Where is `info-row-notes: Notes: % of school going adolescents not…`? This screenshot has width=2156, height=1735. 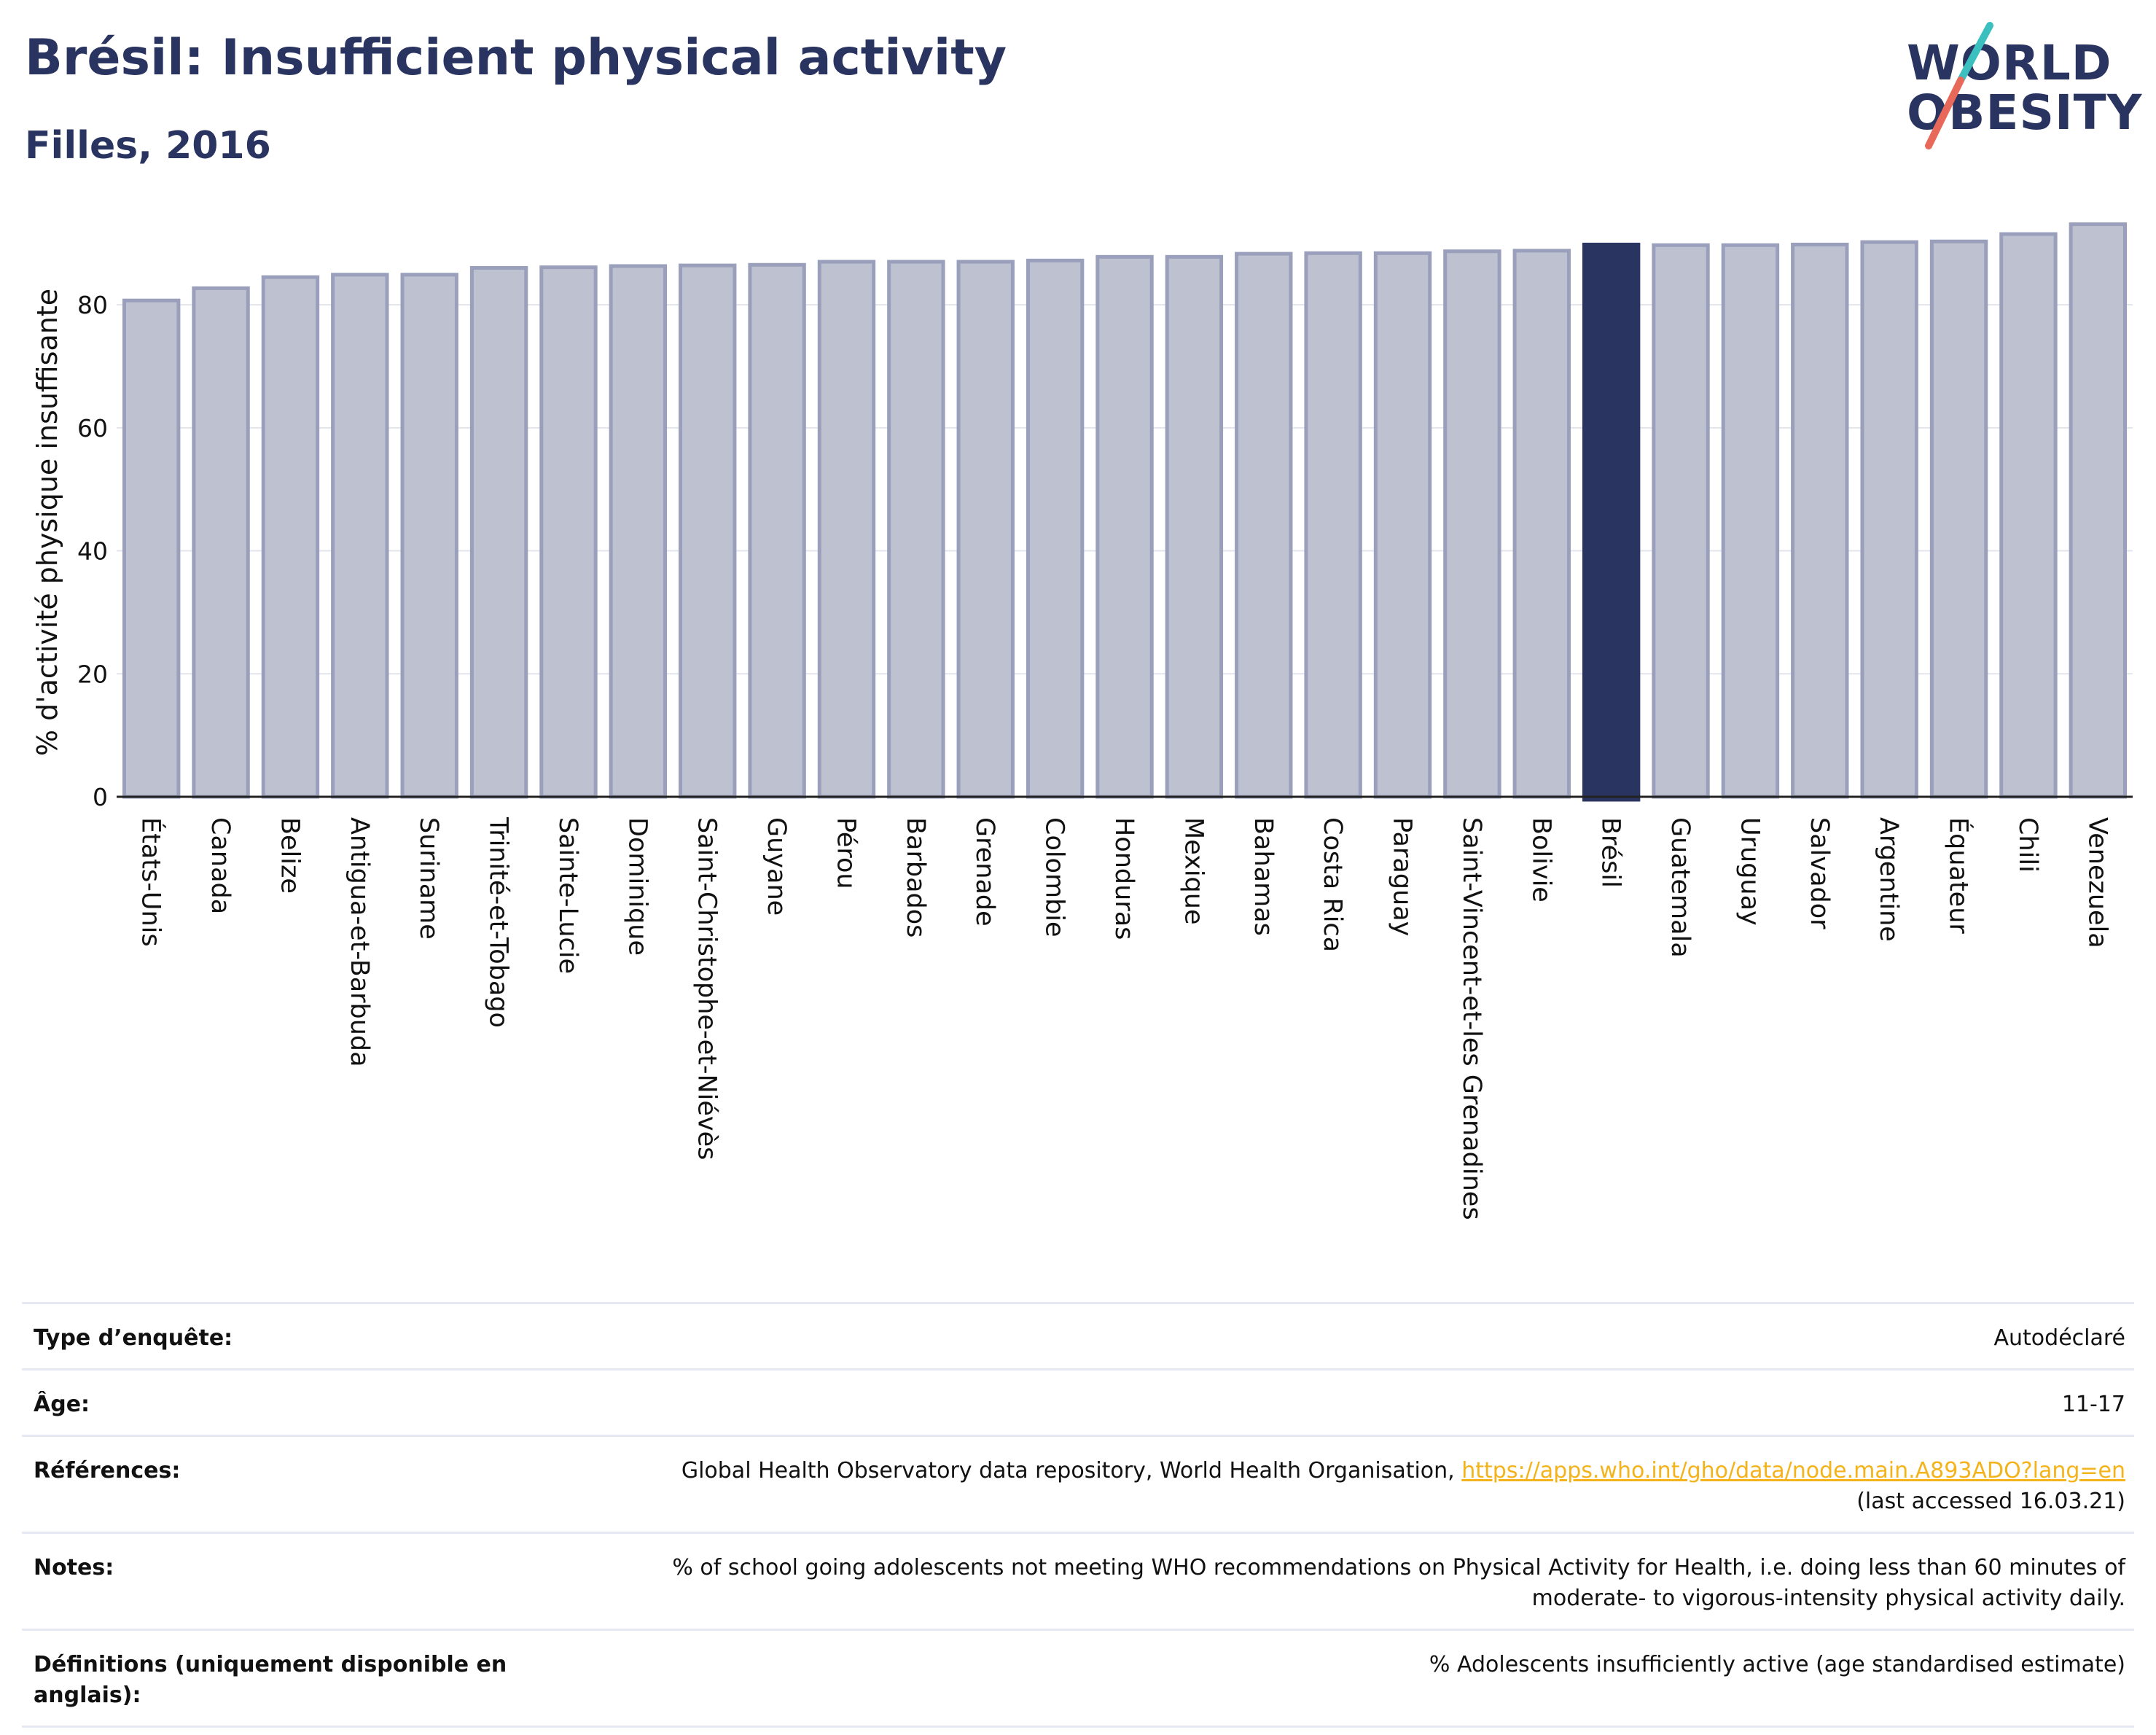 info-row-notes: Notes: % of school going adolescents not… is located at coordinates (1078, 1580).